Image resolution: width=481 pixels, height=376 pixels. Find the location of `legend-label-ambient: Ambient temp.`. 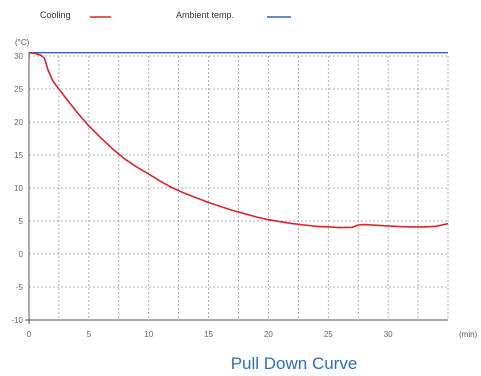

legend-label-ambient: Ambient temp. is located at coordinates (205, 15).